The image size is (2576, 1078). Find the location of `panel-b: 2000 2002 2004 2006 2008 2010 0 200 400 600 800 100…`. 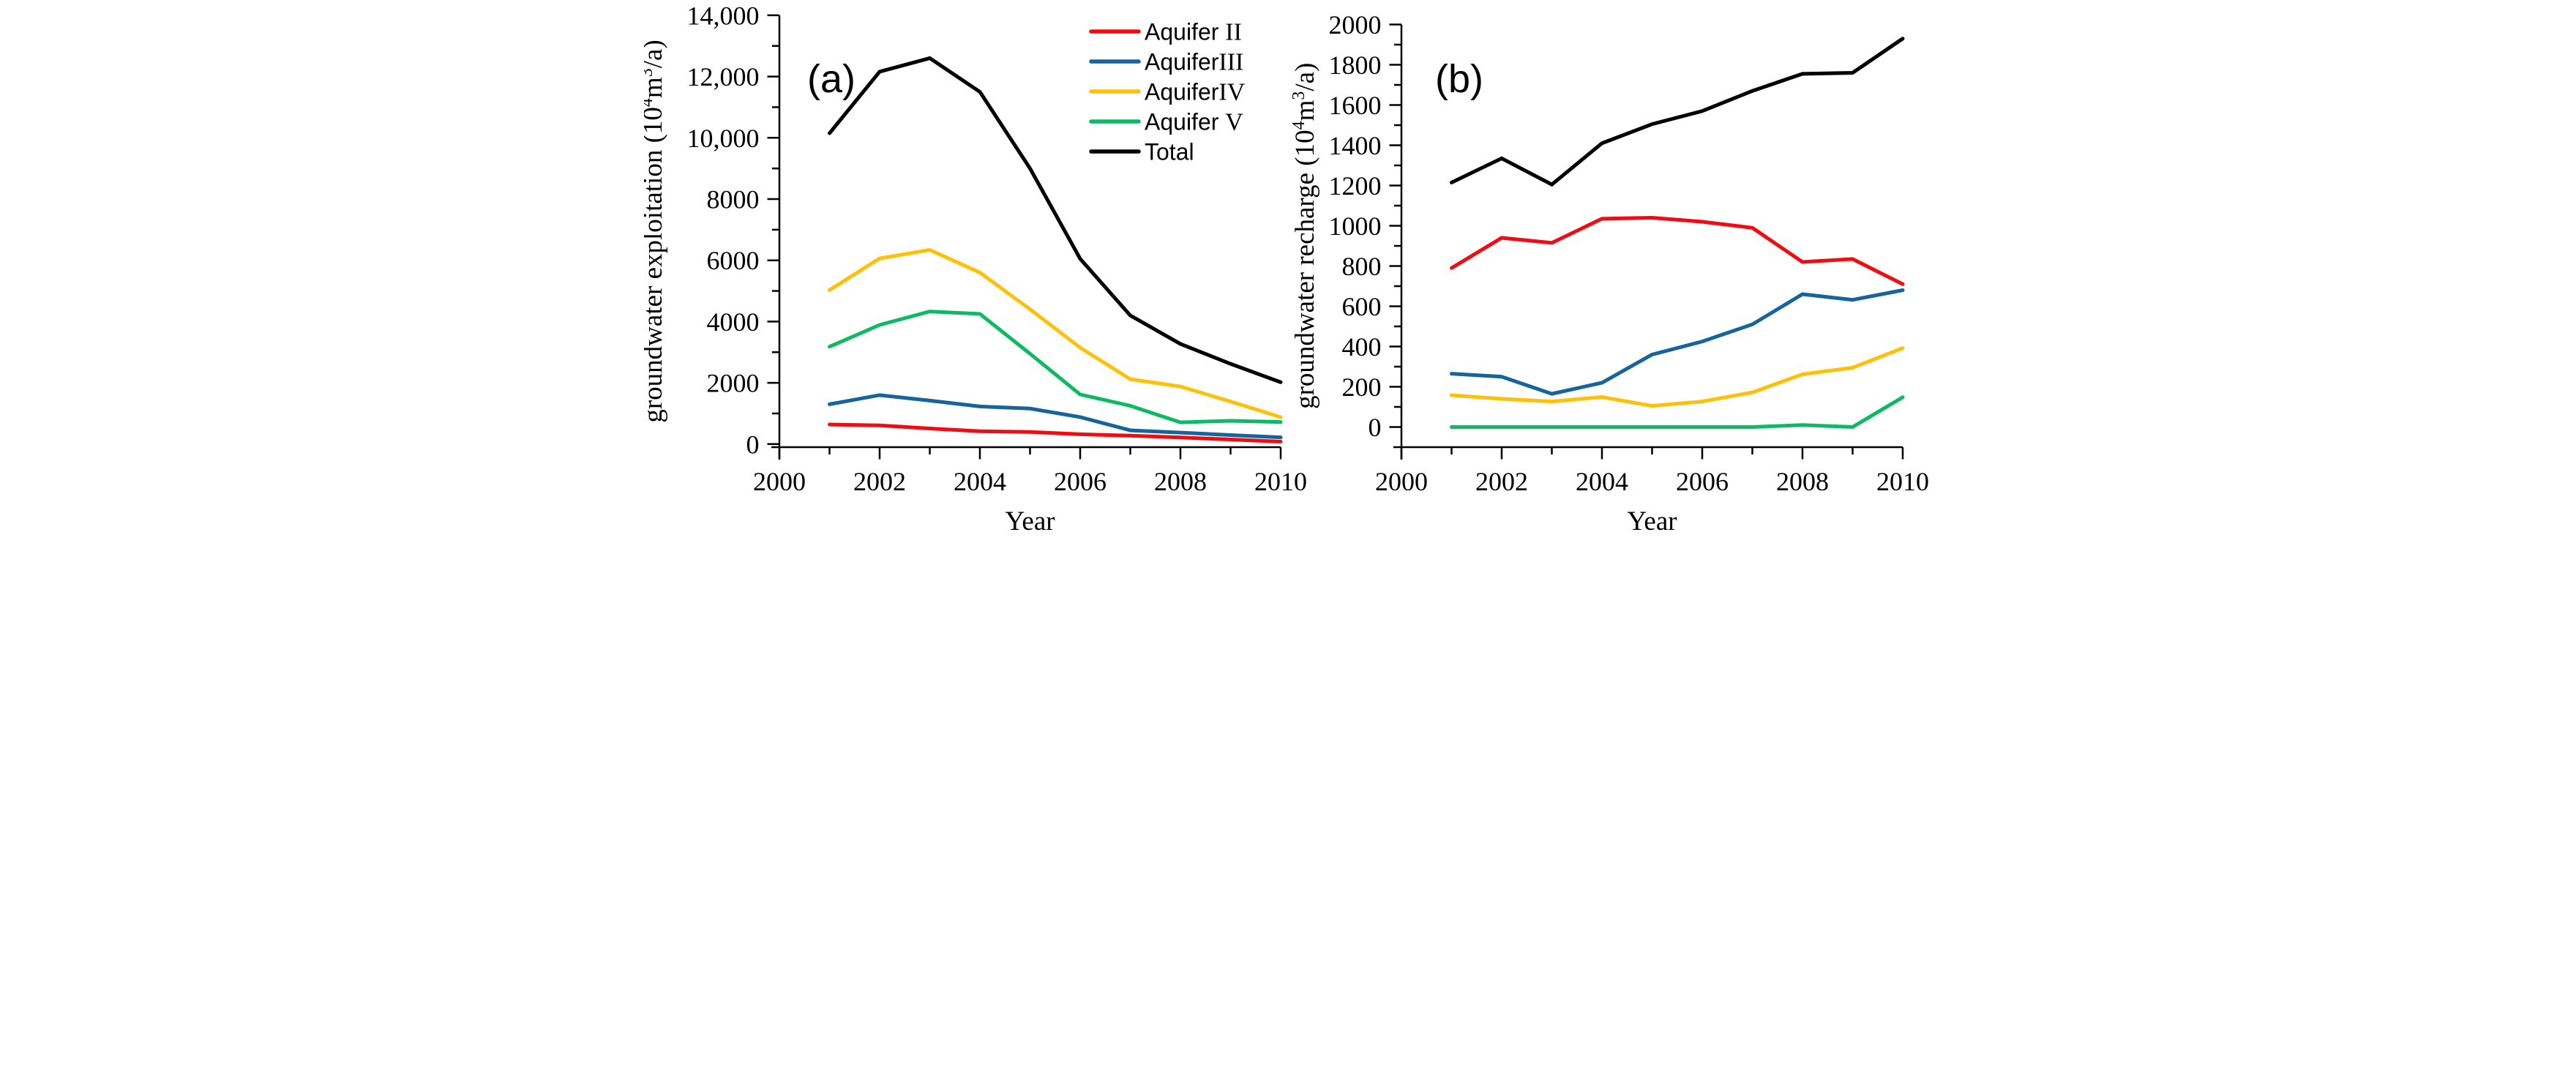

panel-b: 2000 2002 2004 2006 2008 2010 0 200 400 600 800 100… is located at coordinates (1609, 273).